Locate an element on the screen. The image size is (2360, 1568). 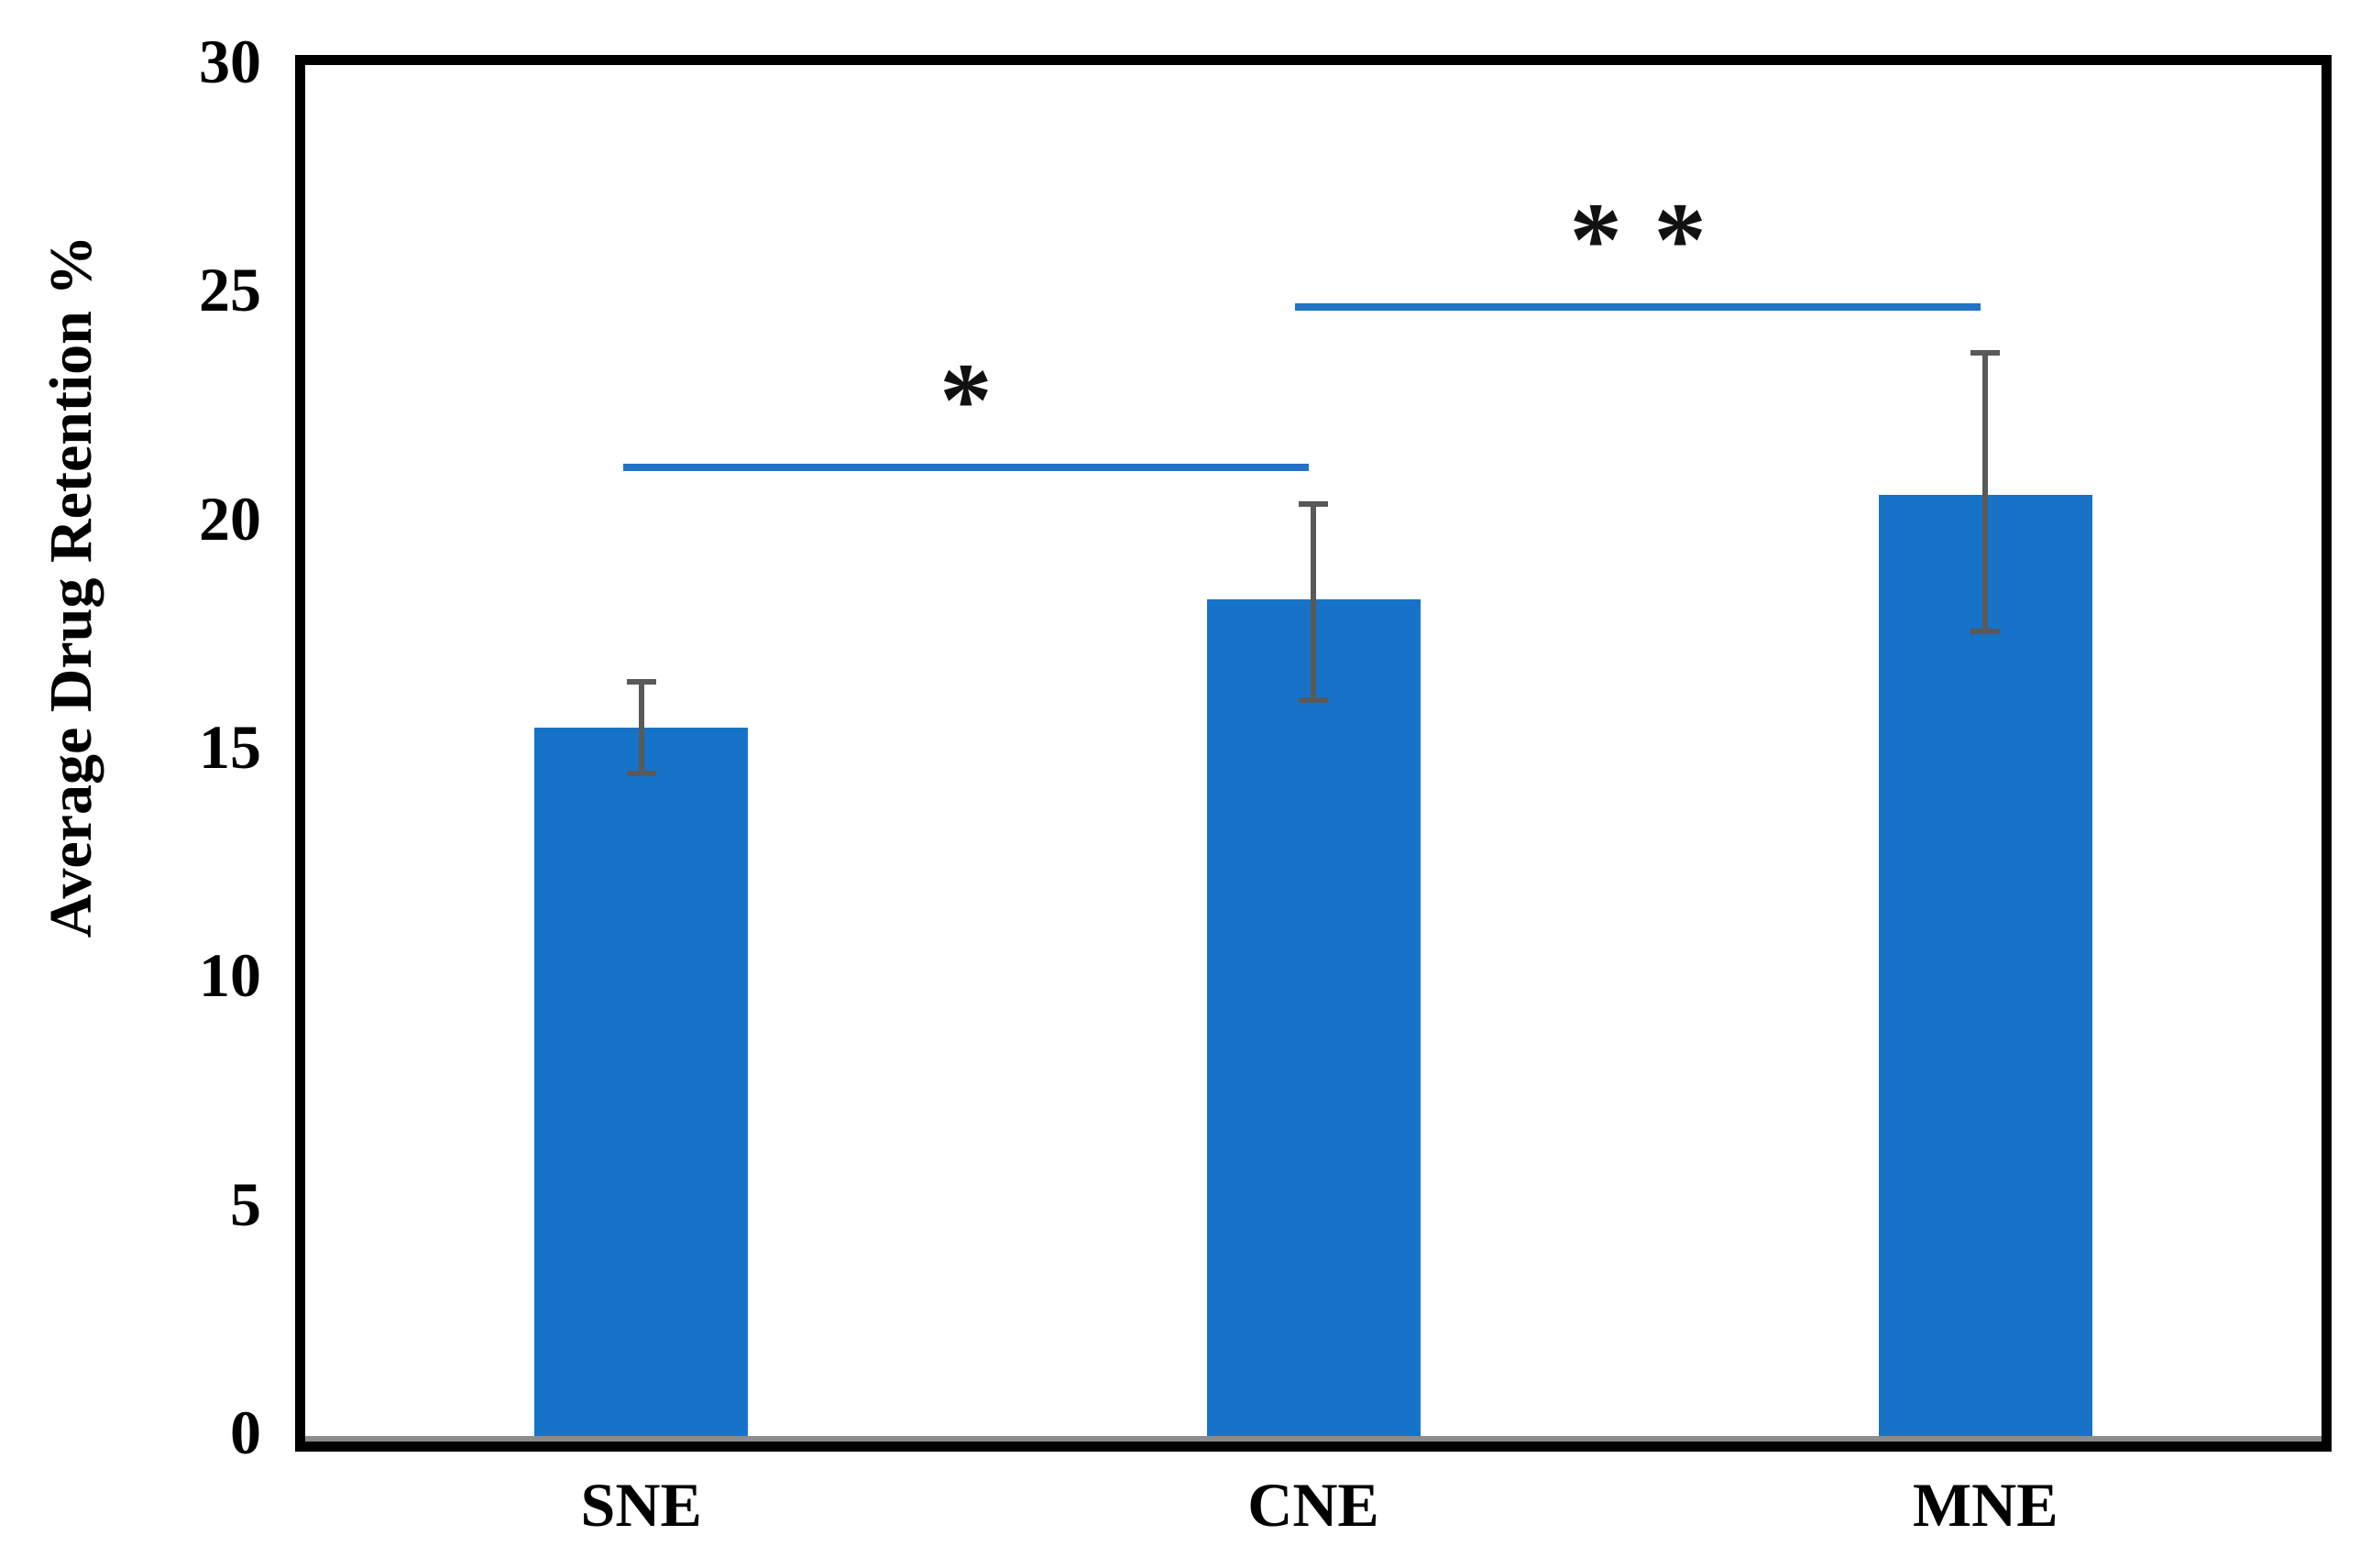
y-tick-label: 30 is located at coordinates (230, 61).